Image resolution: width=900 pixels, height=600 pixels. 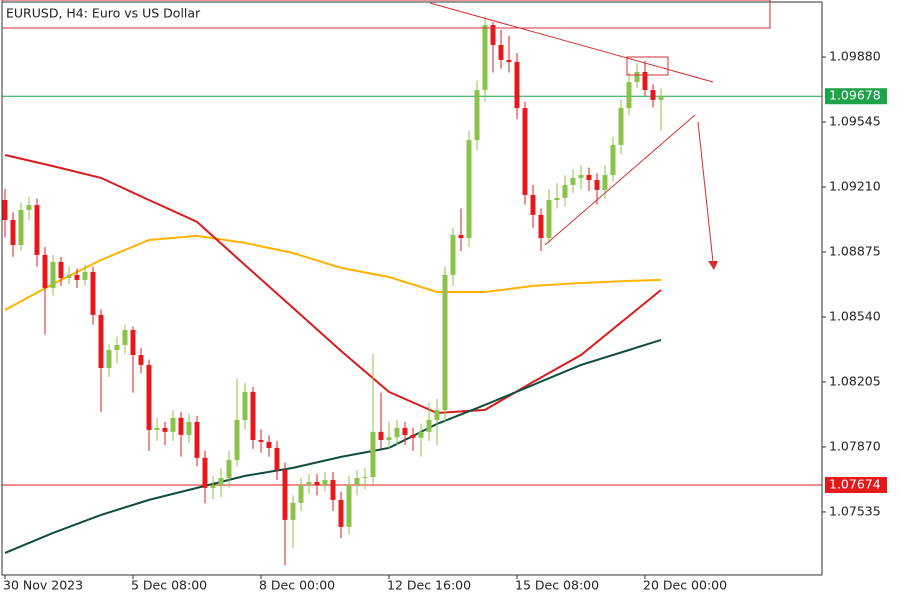 What do you see at coordinates (855, 380) in the screenshot?
I see `y-tick-label: 1.08205` at bounding box center [855, 380].